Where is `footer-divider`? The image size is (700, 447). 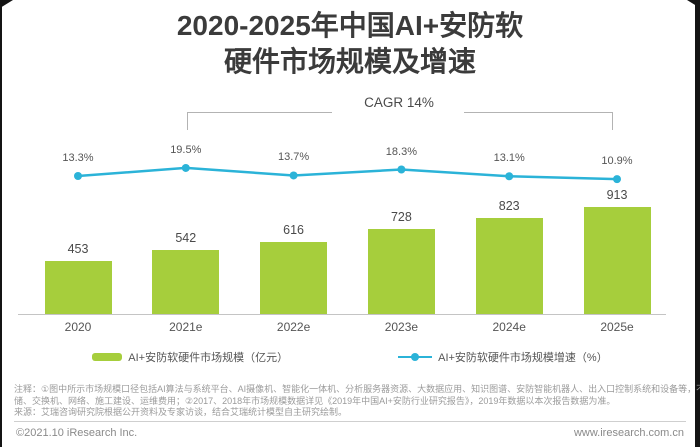 footer-divider is located at coordinates (350, 421).